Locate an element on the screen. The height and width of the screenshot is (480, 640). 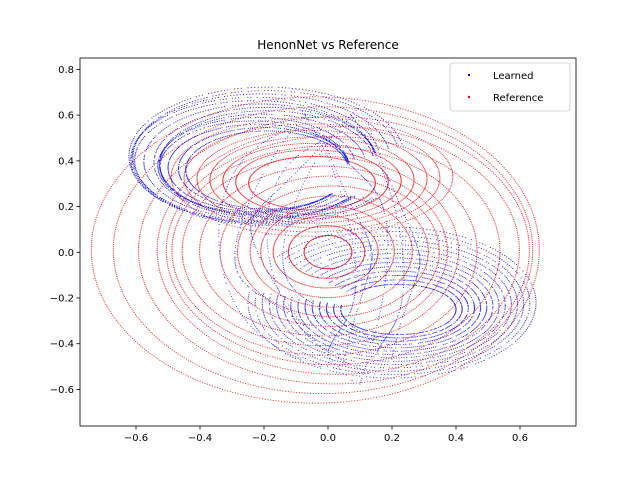
legend-label-learned: Learned is located at coordinates (513, 76).